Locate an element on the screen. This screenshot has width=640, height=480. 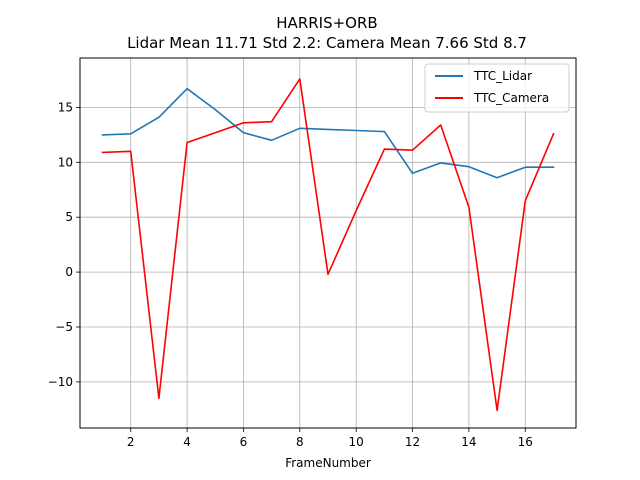
x-tick-label: 4 is located at coordinates (187, 442).